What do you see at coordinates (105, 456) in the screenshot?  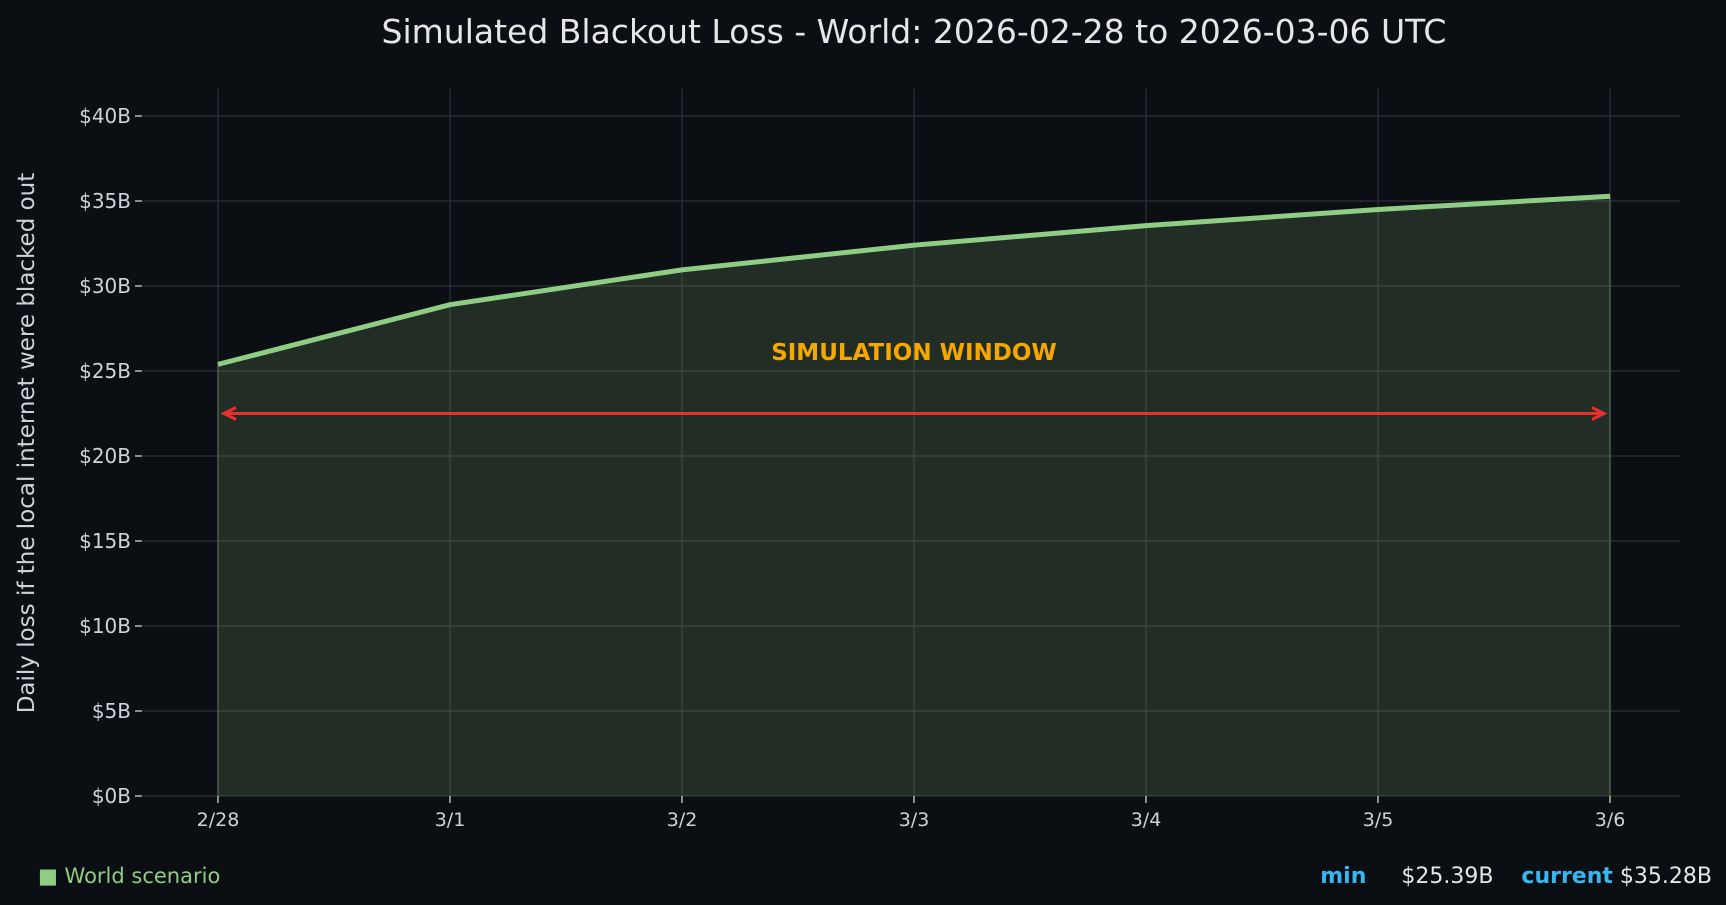 I see `y-tick-label: $20B` at bounding box center [105, 456].